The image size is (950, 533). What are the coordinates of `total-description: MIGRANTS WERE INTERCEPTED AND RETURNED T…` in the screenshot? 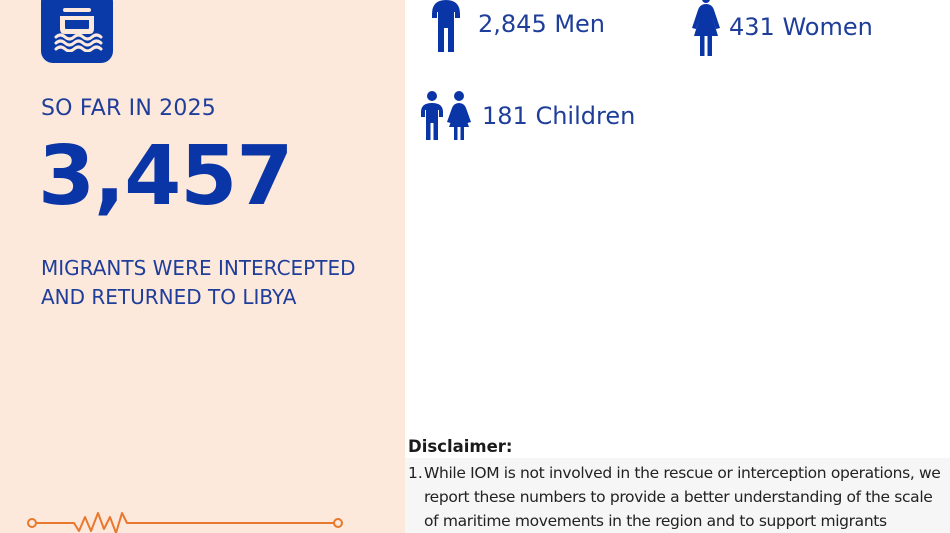 It's located at (221, 283).